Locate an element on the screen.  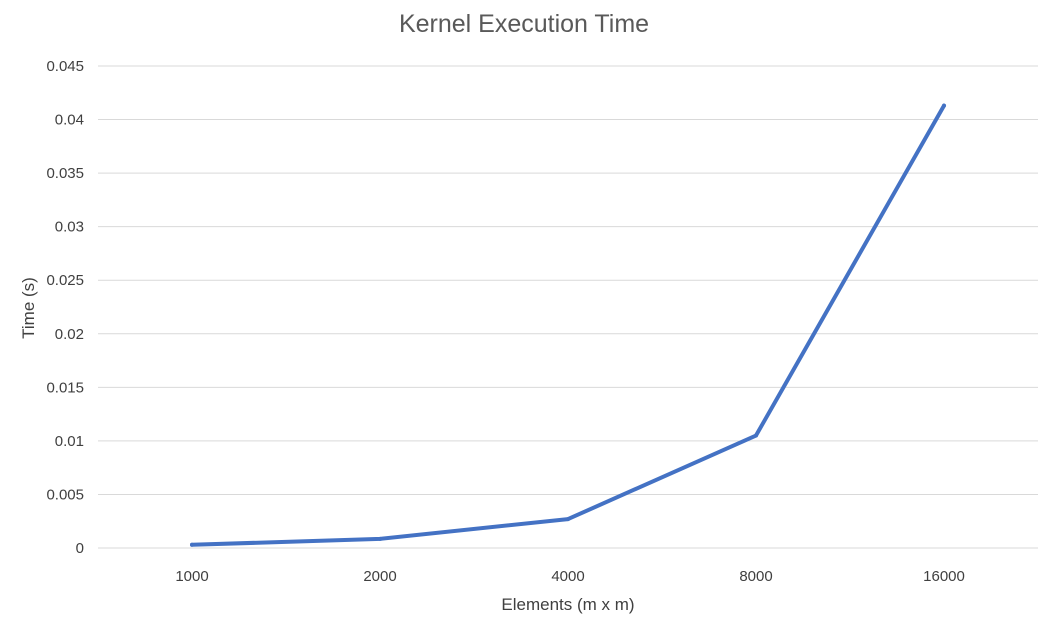
x-tick-label: 2000 is located at coordinates (379, 576).